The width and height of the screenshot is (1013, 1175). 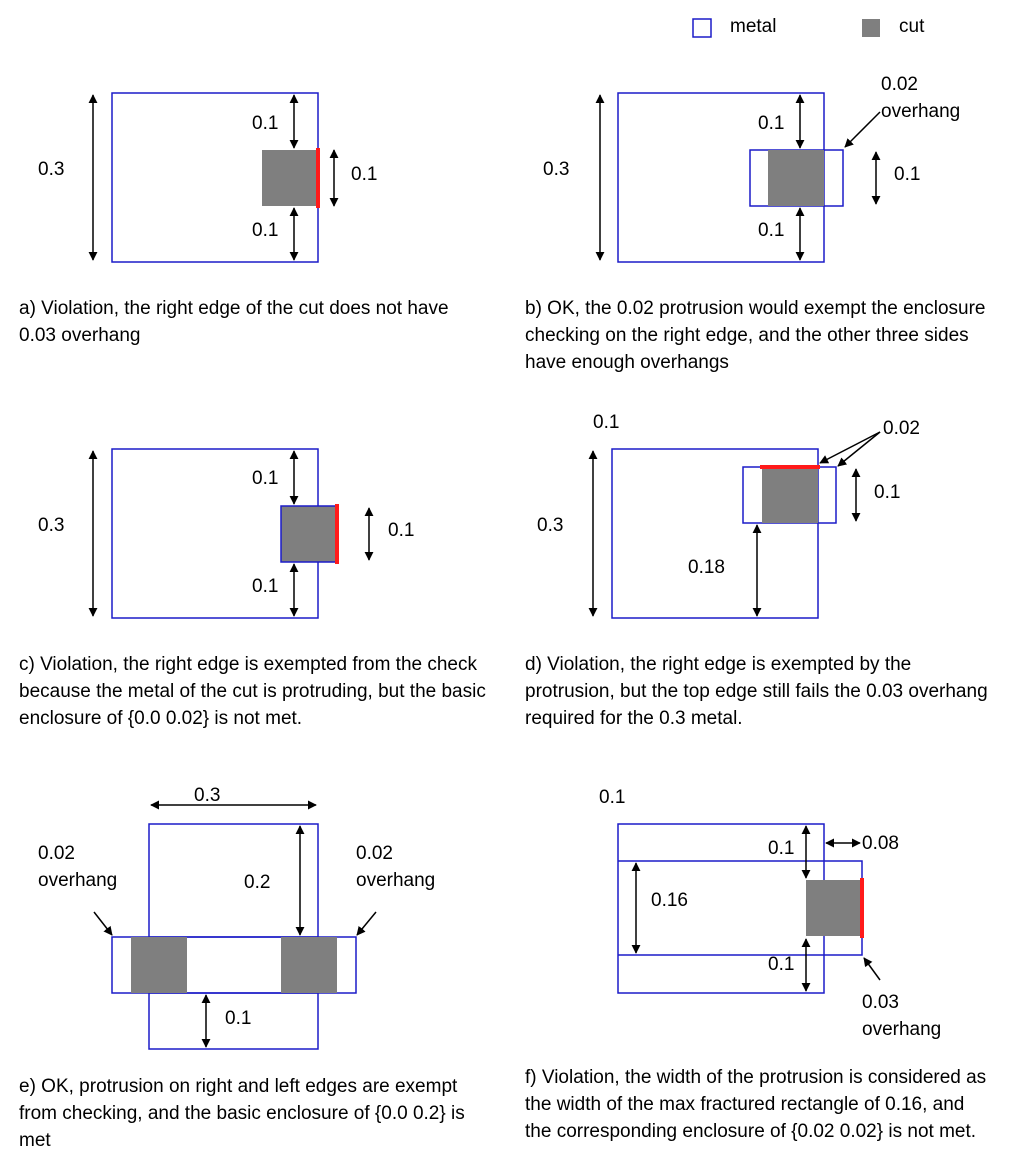 What do you see at coordinates (702, 28) in the screenshot?
I see `legend-metal-swatch` at bounding box center [702, 28].